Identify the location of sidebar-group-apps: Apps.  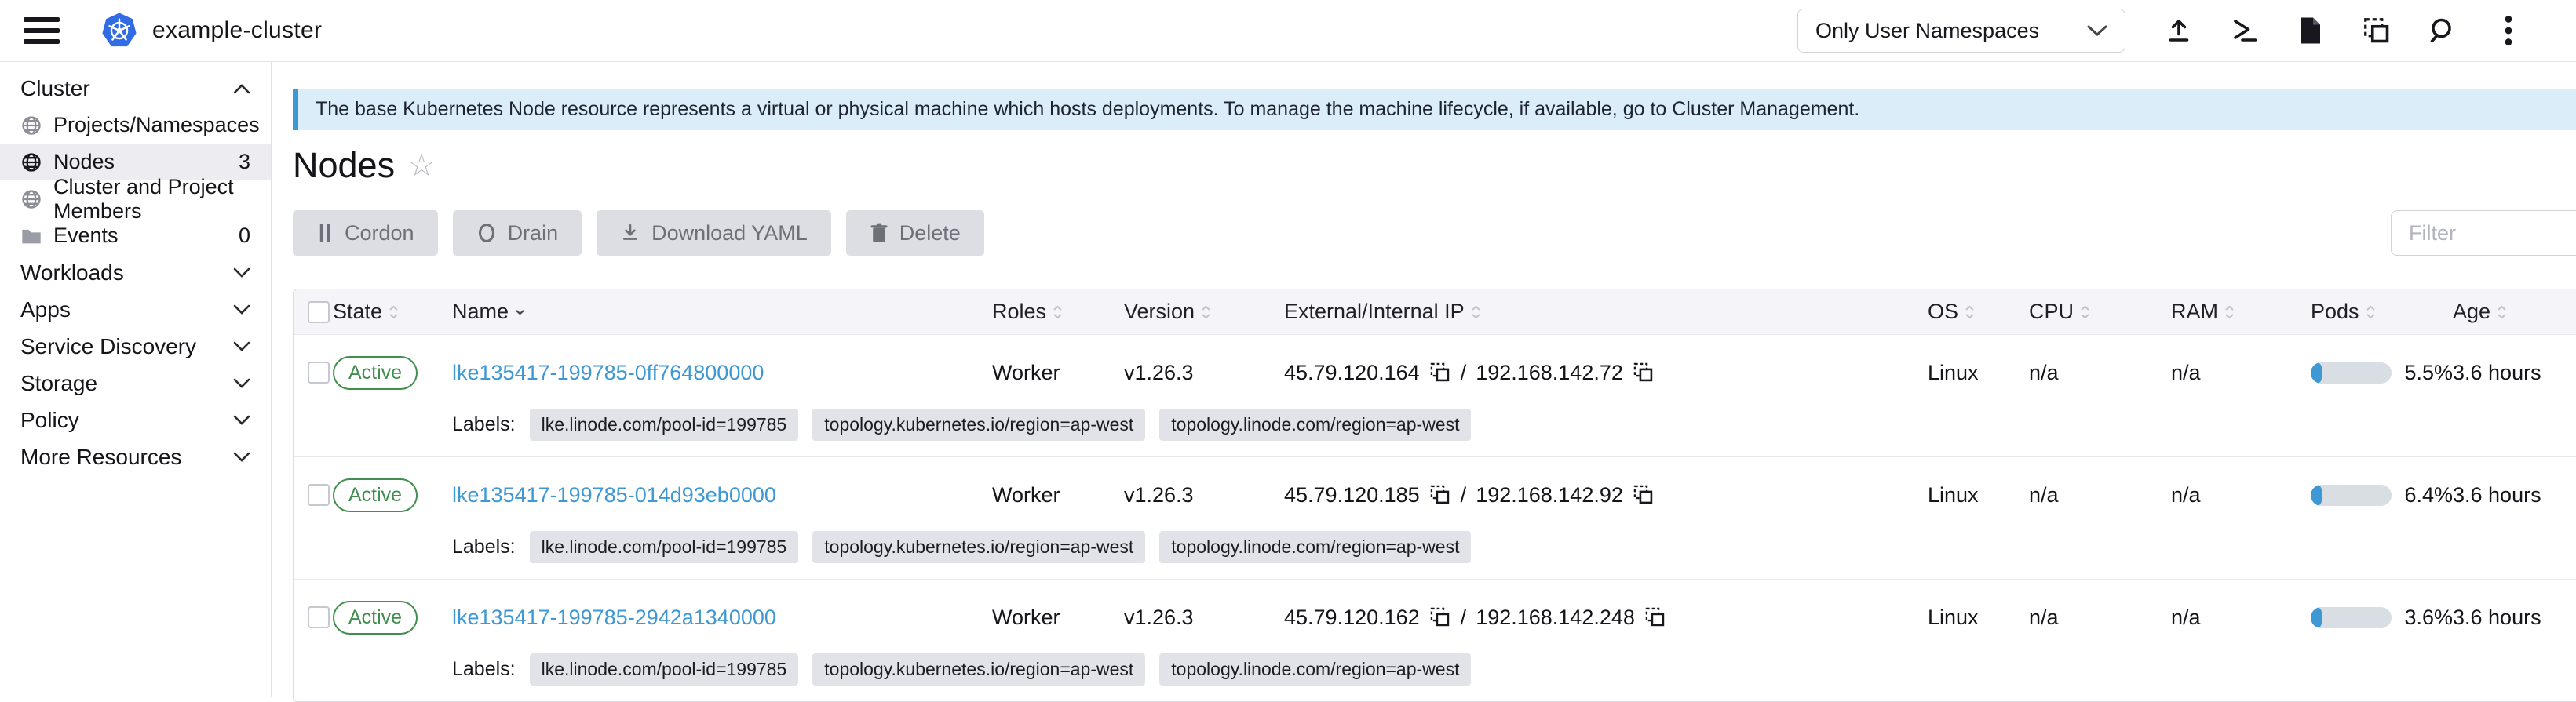
(135, 309).